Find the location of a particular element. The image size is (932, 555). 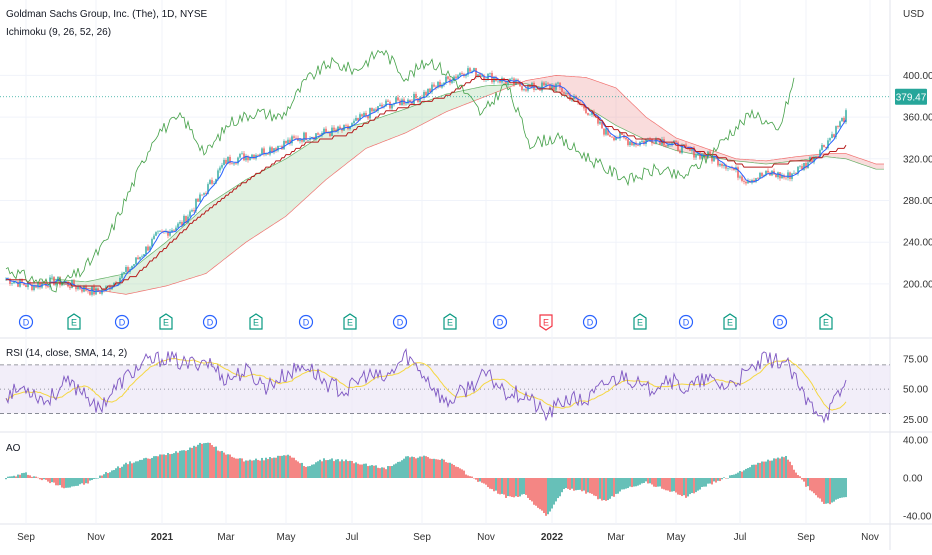

x-tick-label: Nov is located at coordinates (486, 537).